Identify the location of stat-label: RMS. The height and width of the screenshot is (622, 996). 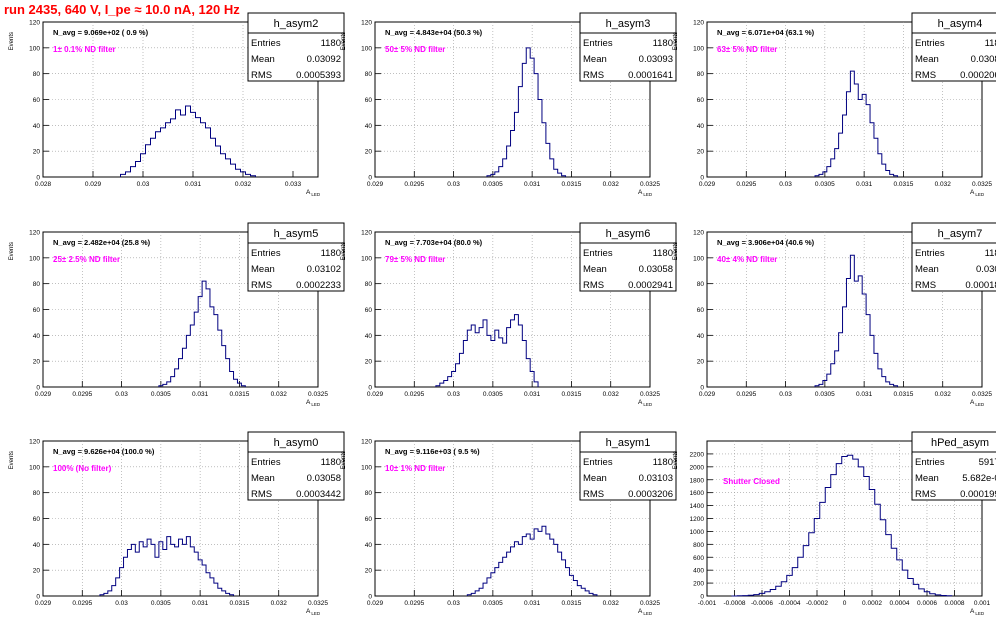
(925, 494).